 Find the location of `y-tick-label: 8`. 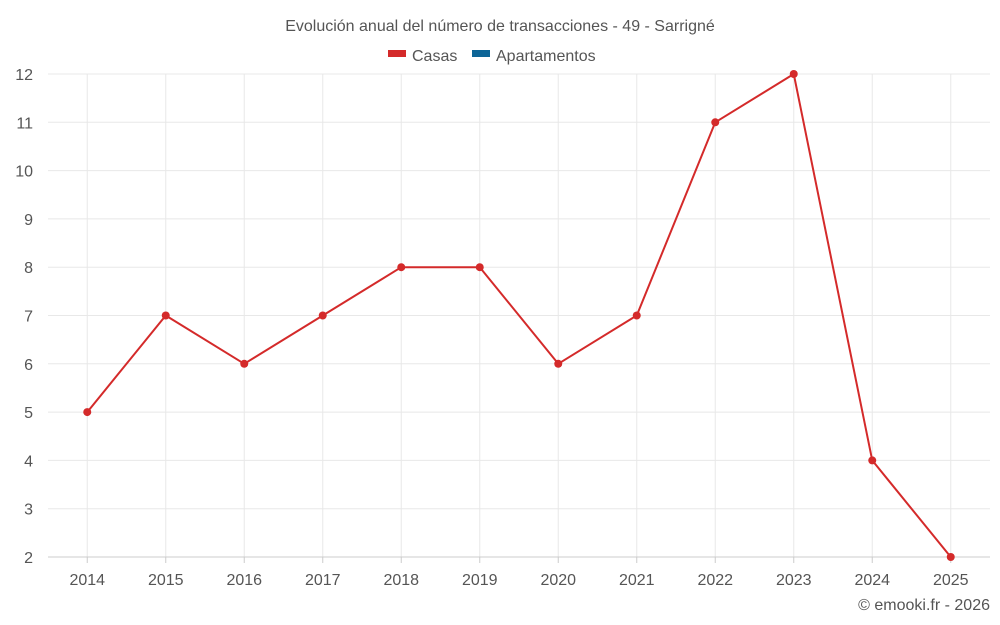

y-tick-label: 8 is located at coordinates (28, 268).